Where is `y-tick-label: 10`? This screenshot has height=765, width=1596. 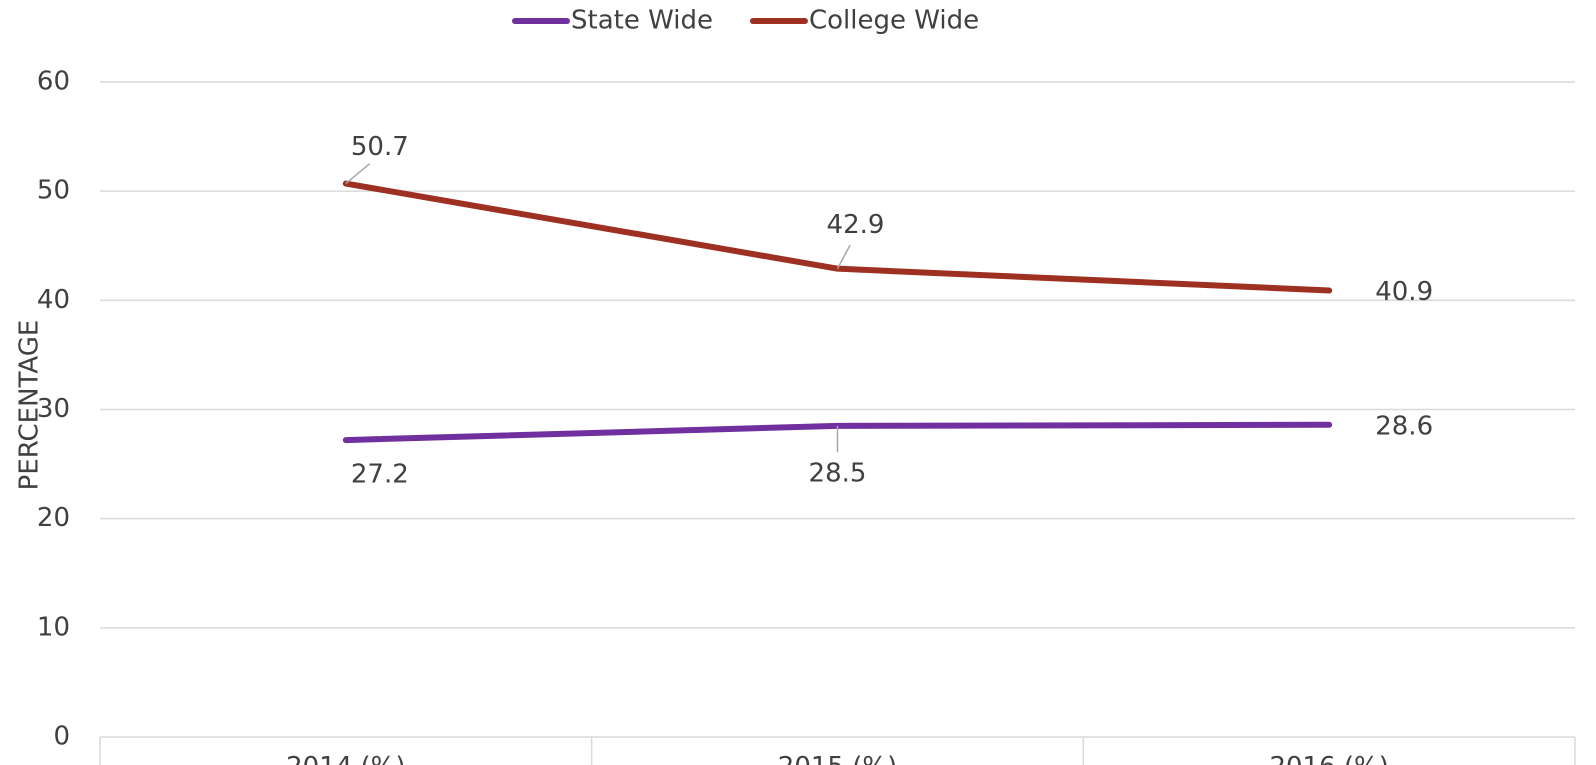
y-tick-label: 10 is located at coordinates (53, 627).